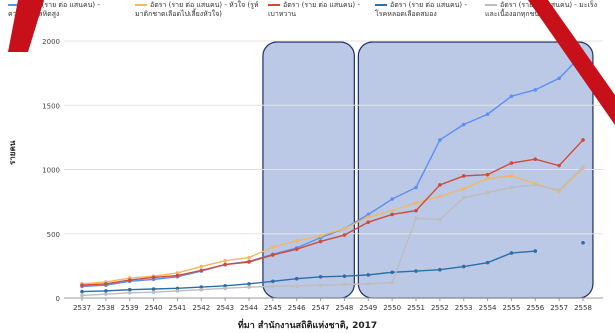 The image size is (615, 333). What do you see at coordinates (58, 299) in the screenshot?
I see `y-tick-label: 0` at bounding box center [58, 299].